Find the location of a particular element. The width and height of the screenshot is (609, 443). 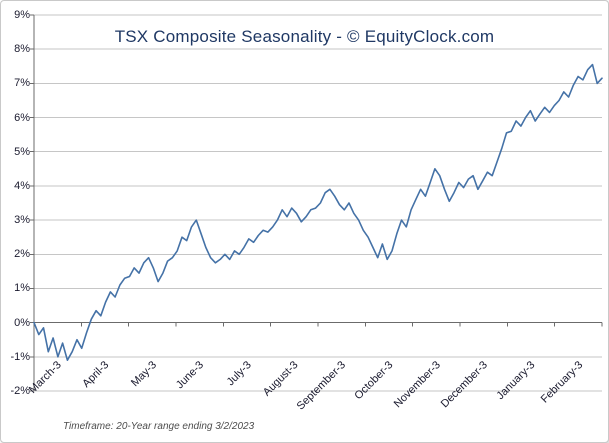

y-tick-label: 9% is located at coordinates (22, 15).